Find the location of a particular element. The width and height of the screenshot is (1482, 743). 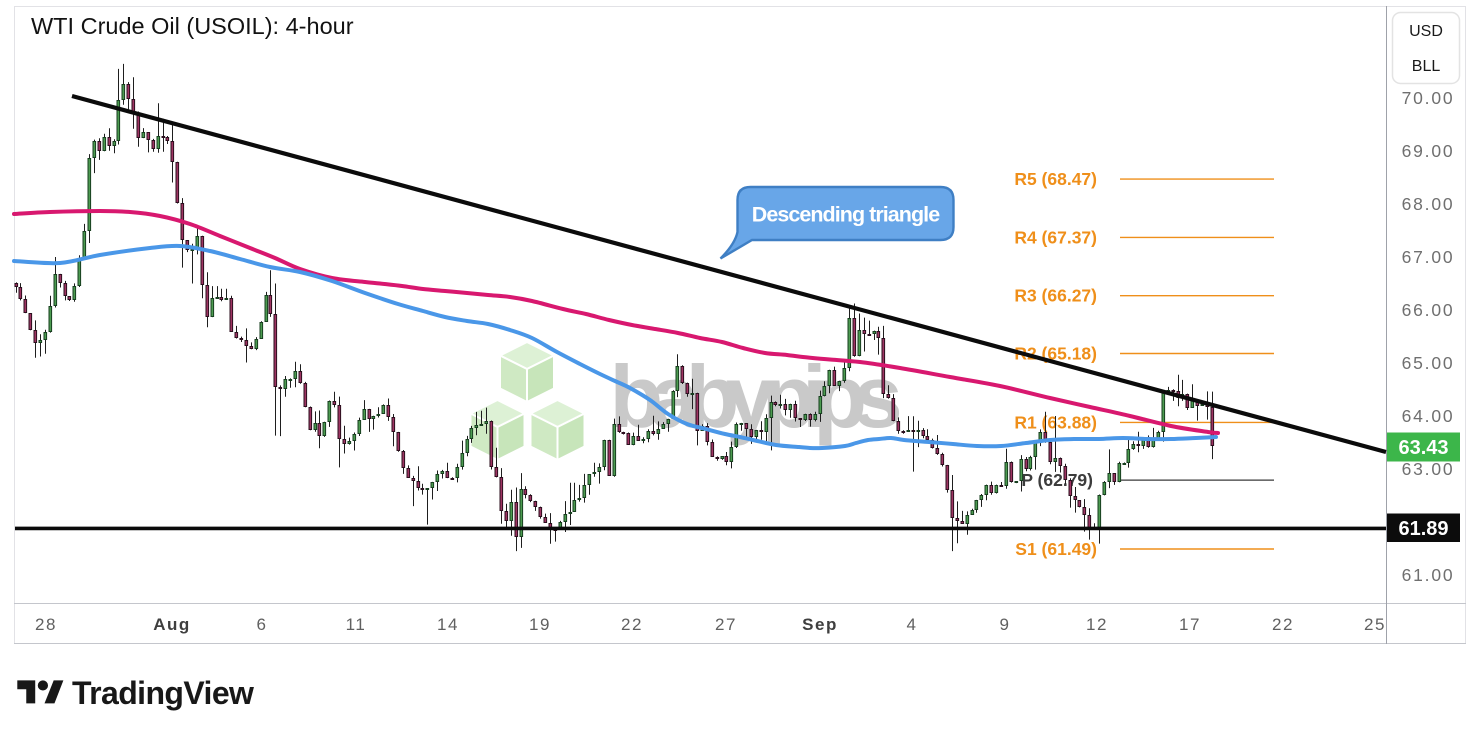

svg-text: 63.43 is located at coordinates (1423, 448).